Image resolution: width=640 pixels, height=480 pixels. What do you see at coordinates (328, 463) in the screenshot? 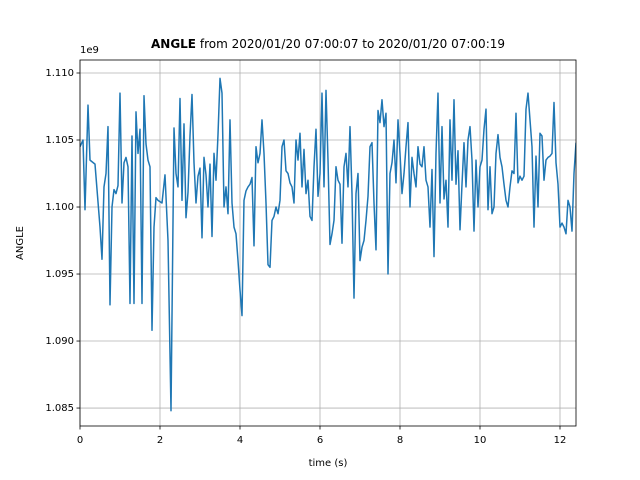
I see `x-axis-label: time (s)` at bounding box center [328, 463].